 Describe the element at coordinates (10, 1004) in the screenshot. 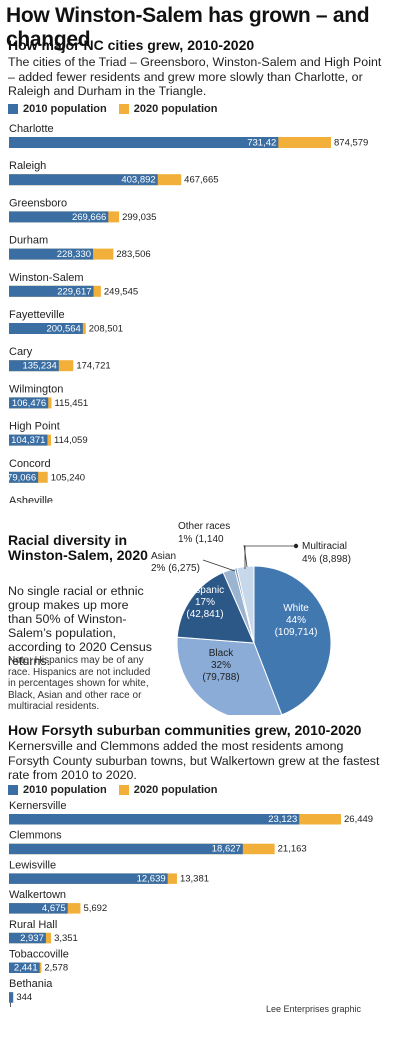

I see `leader-line` at that location.